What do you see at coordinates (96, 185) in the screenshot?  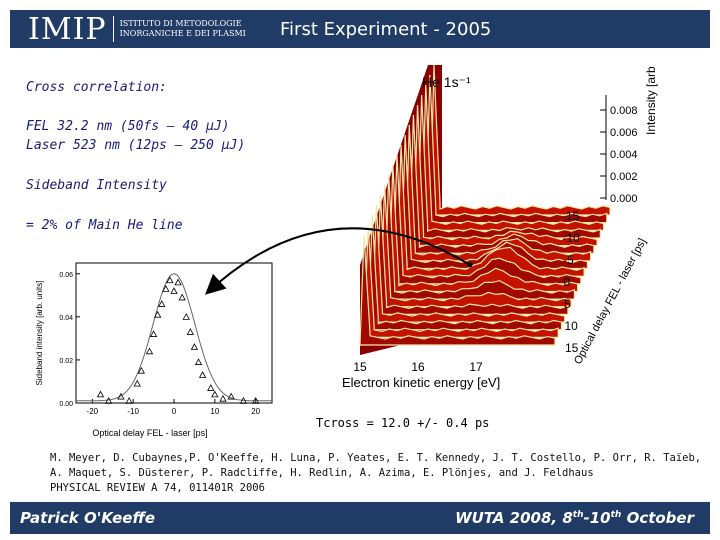 I see `sideband-intensity-label: Sideband Intensity` at bounding box center [96, 185].